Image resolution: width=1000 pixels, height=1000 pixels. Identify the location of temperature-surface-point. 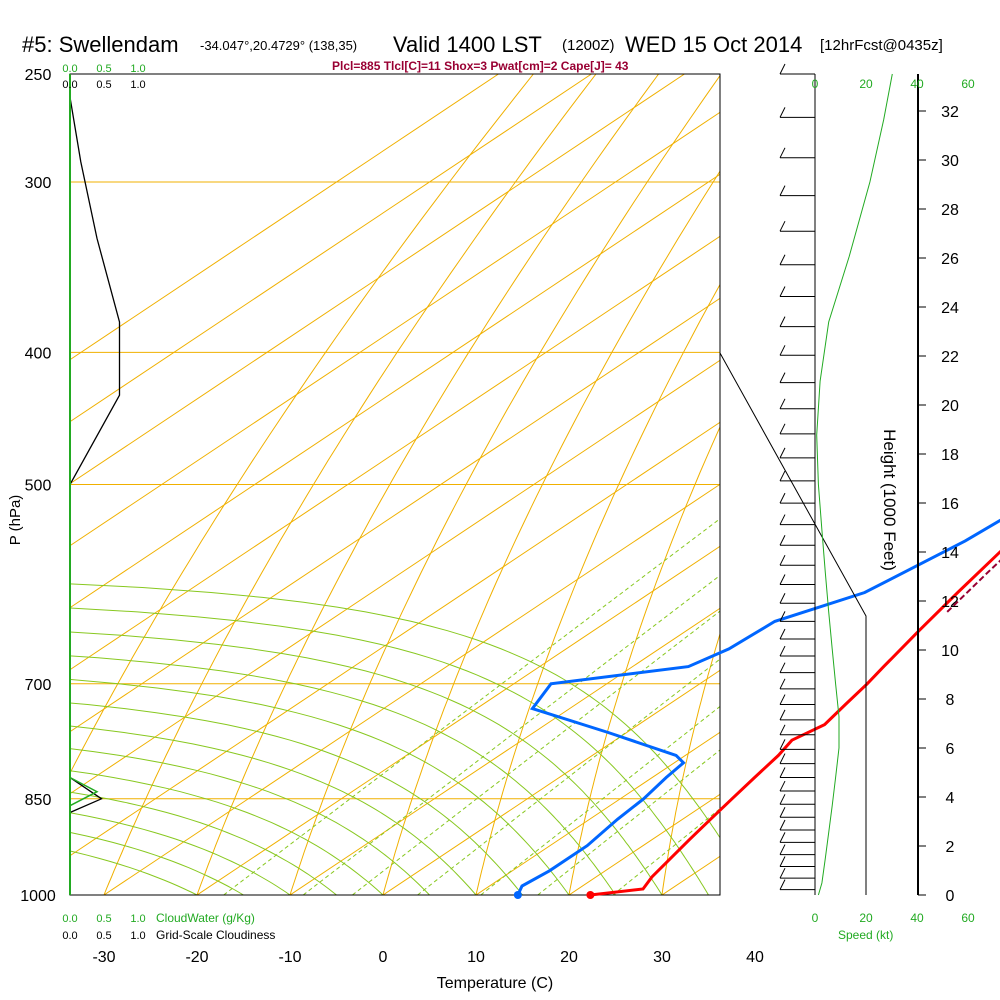
(590, 895).